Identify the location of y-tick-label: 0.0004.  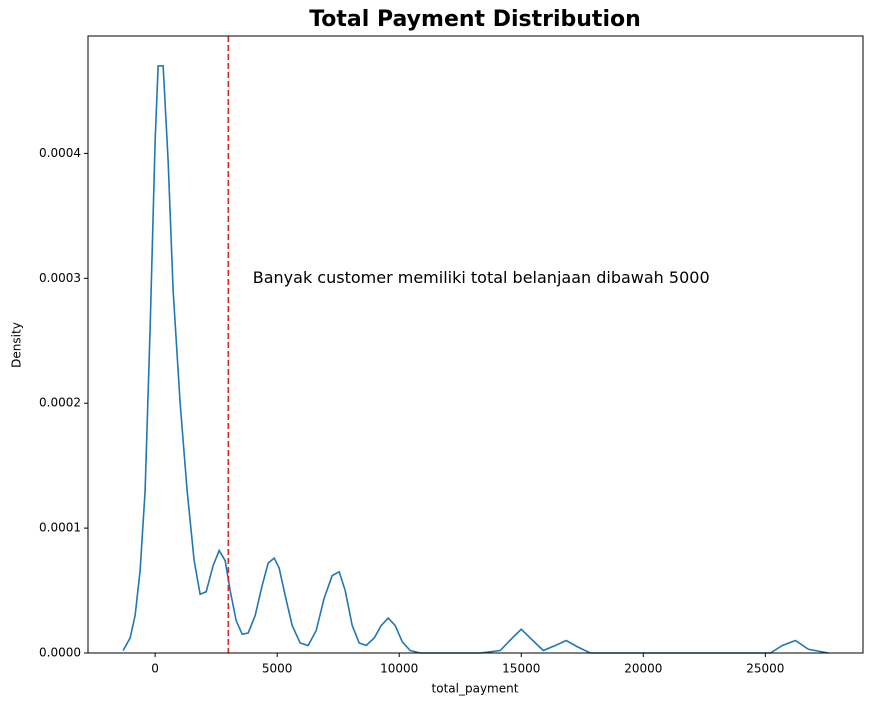
(60, 153).